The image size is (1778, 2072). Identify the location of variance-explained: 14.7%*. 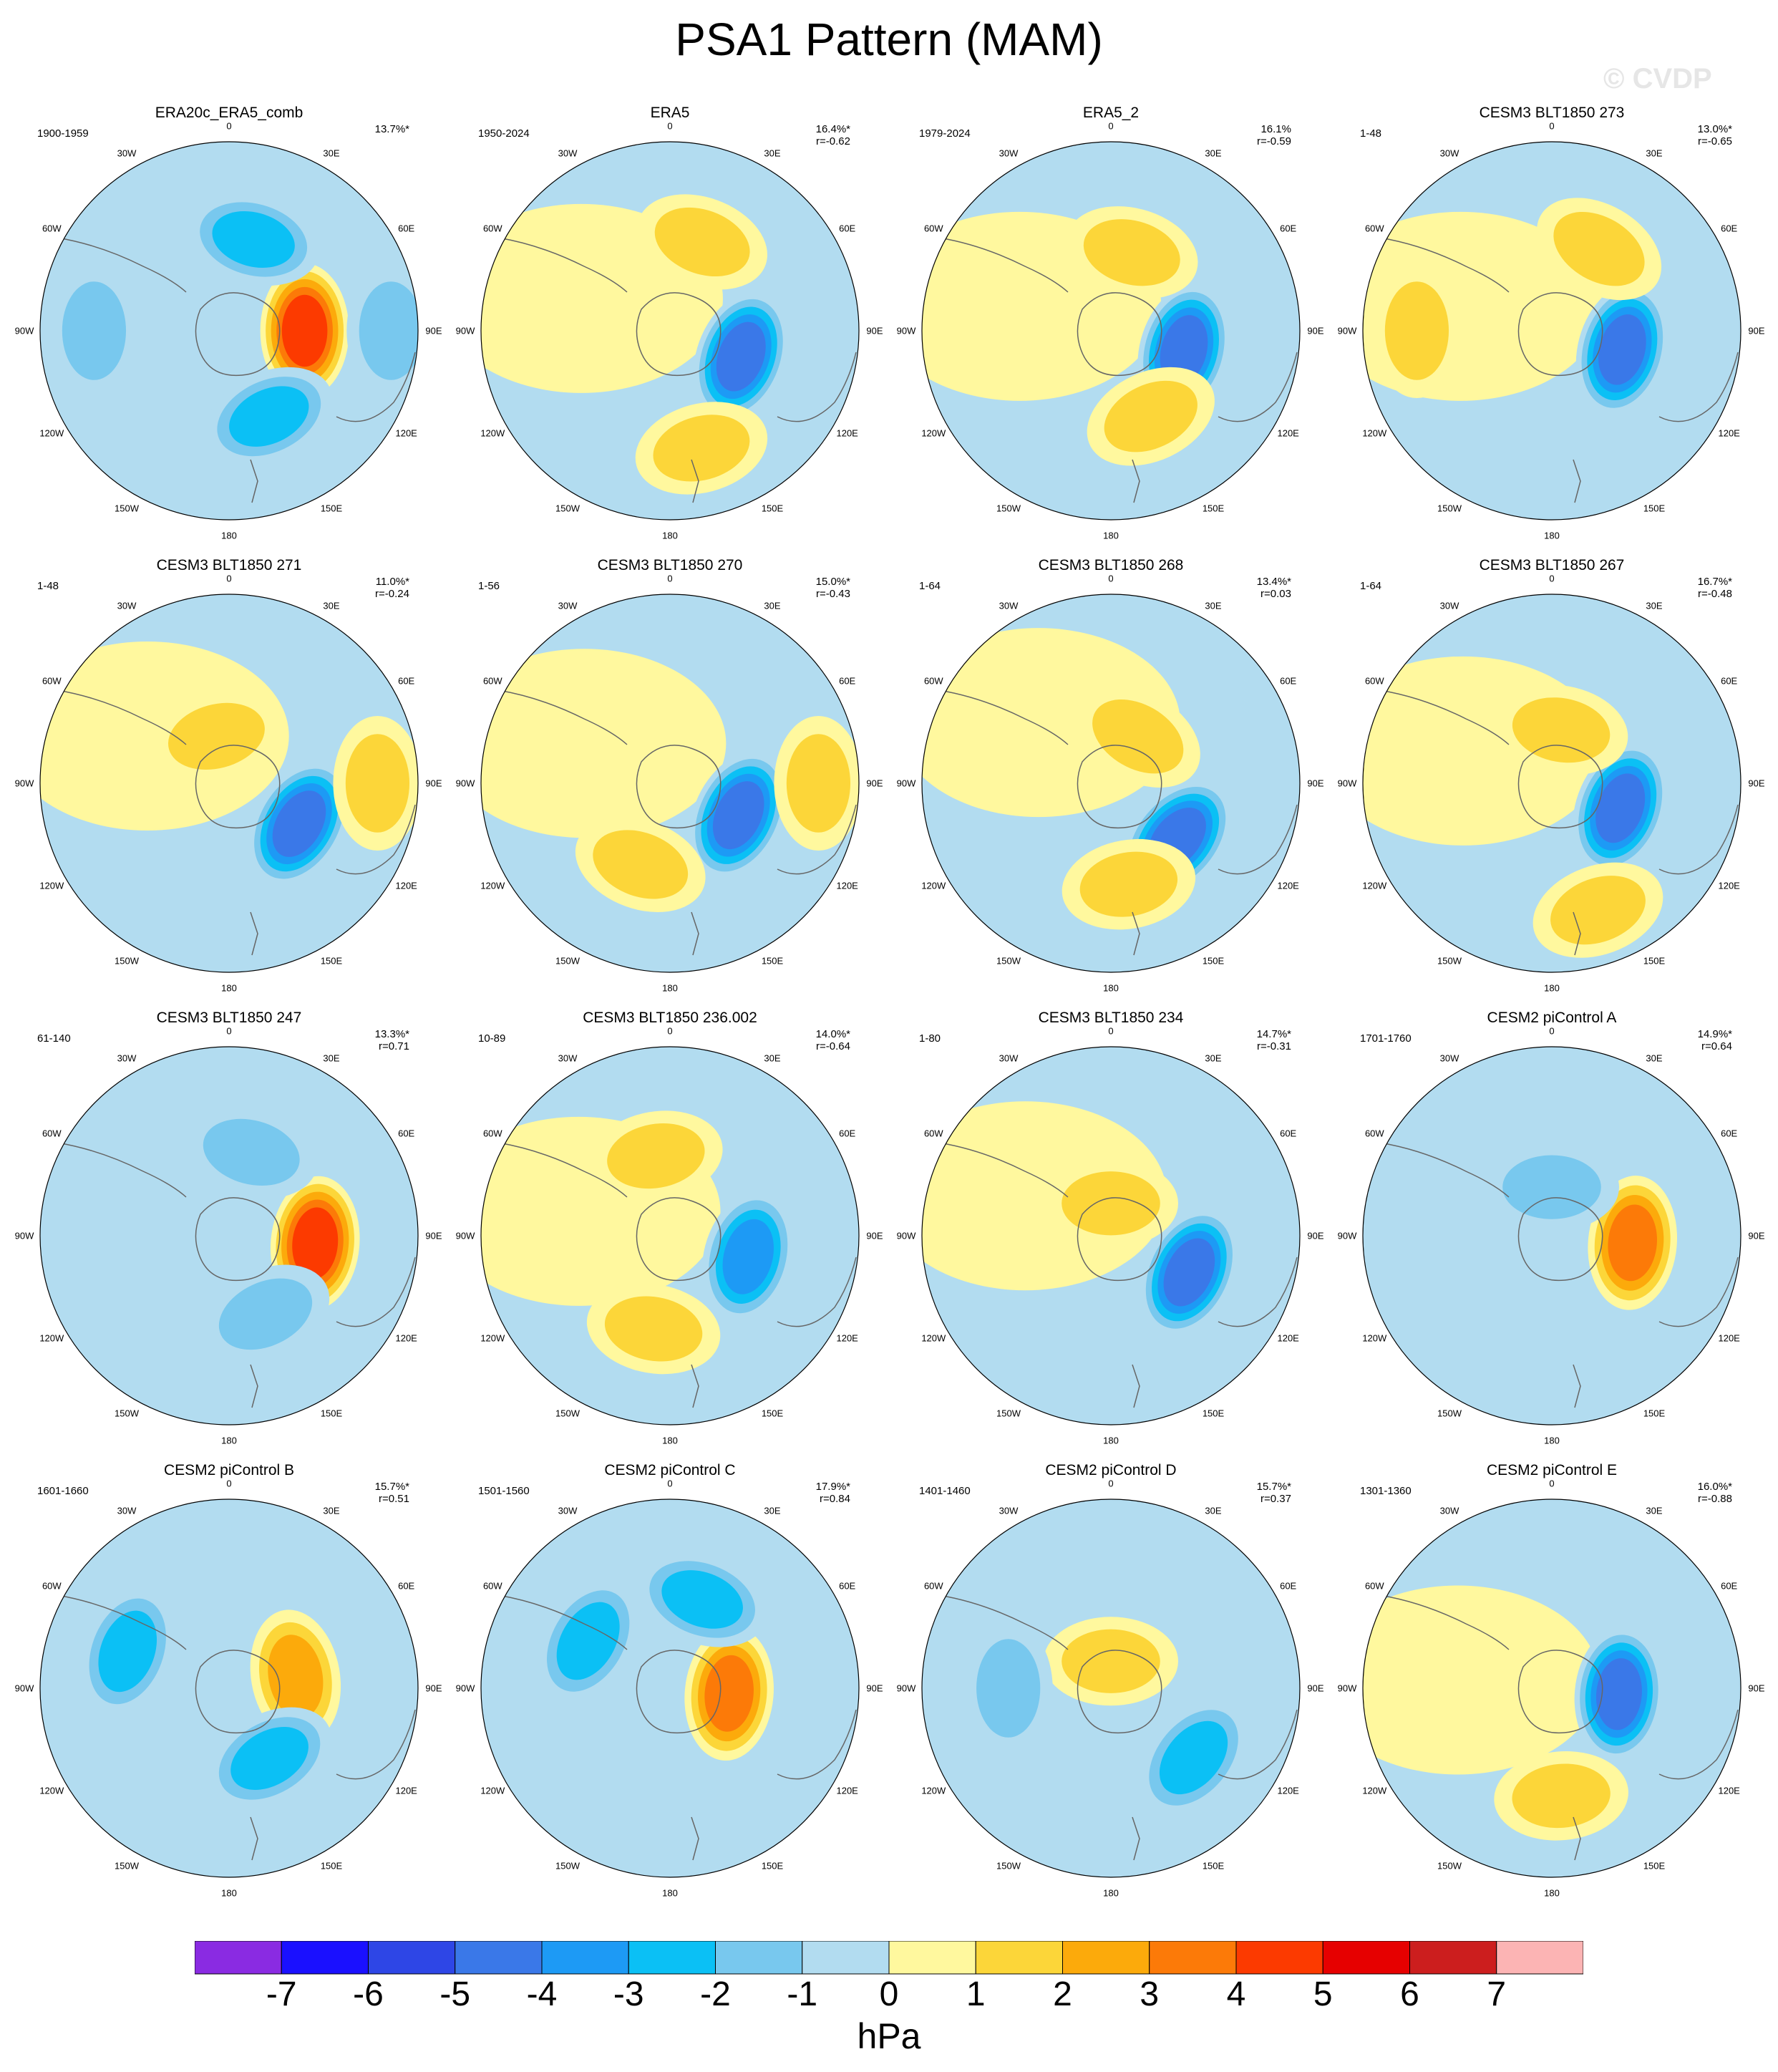
(1273, 1034).